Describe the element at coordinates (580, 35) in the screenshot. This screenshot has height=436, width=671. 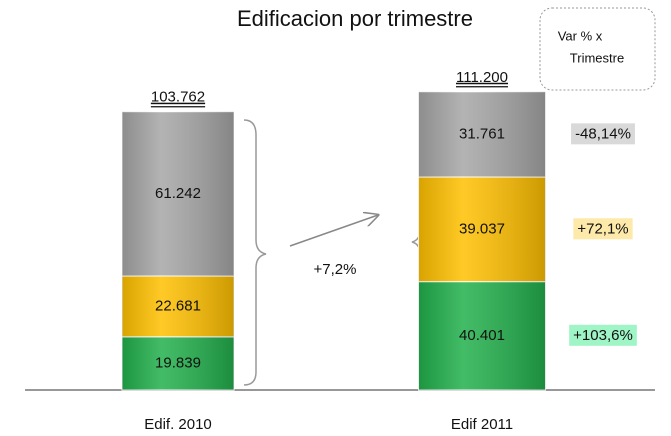
I see `note-line: Var % x` at that location.